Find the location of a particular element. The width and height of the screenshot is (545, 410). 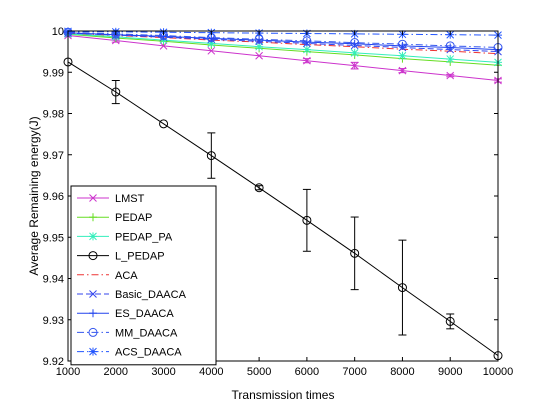

legend-entry: Basic_DAACA is located at coordinates (132, 295).